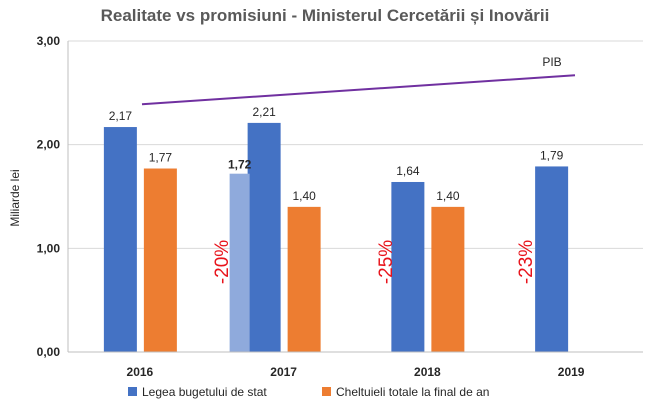 This screenshot has height=407, width=650. Describe the element at coordinates (386, 262) in the screenshot. I see `percent-annotation: -25%` at that location.